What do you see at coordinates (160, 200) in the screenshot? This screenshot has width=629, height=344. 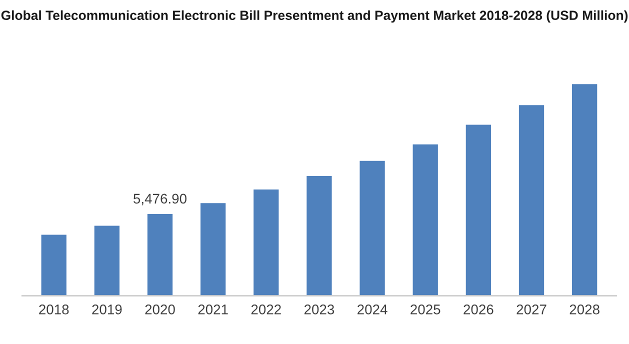 I see `data-label: 5,476.90` at bounding box center [160, 200].